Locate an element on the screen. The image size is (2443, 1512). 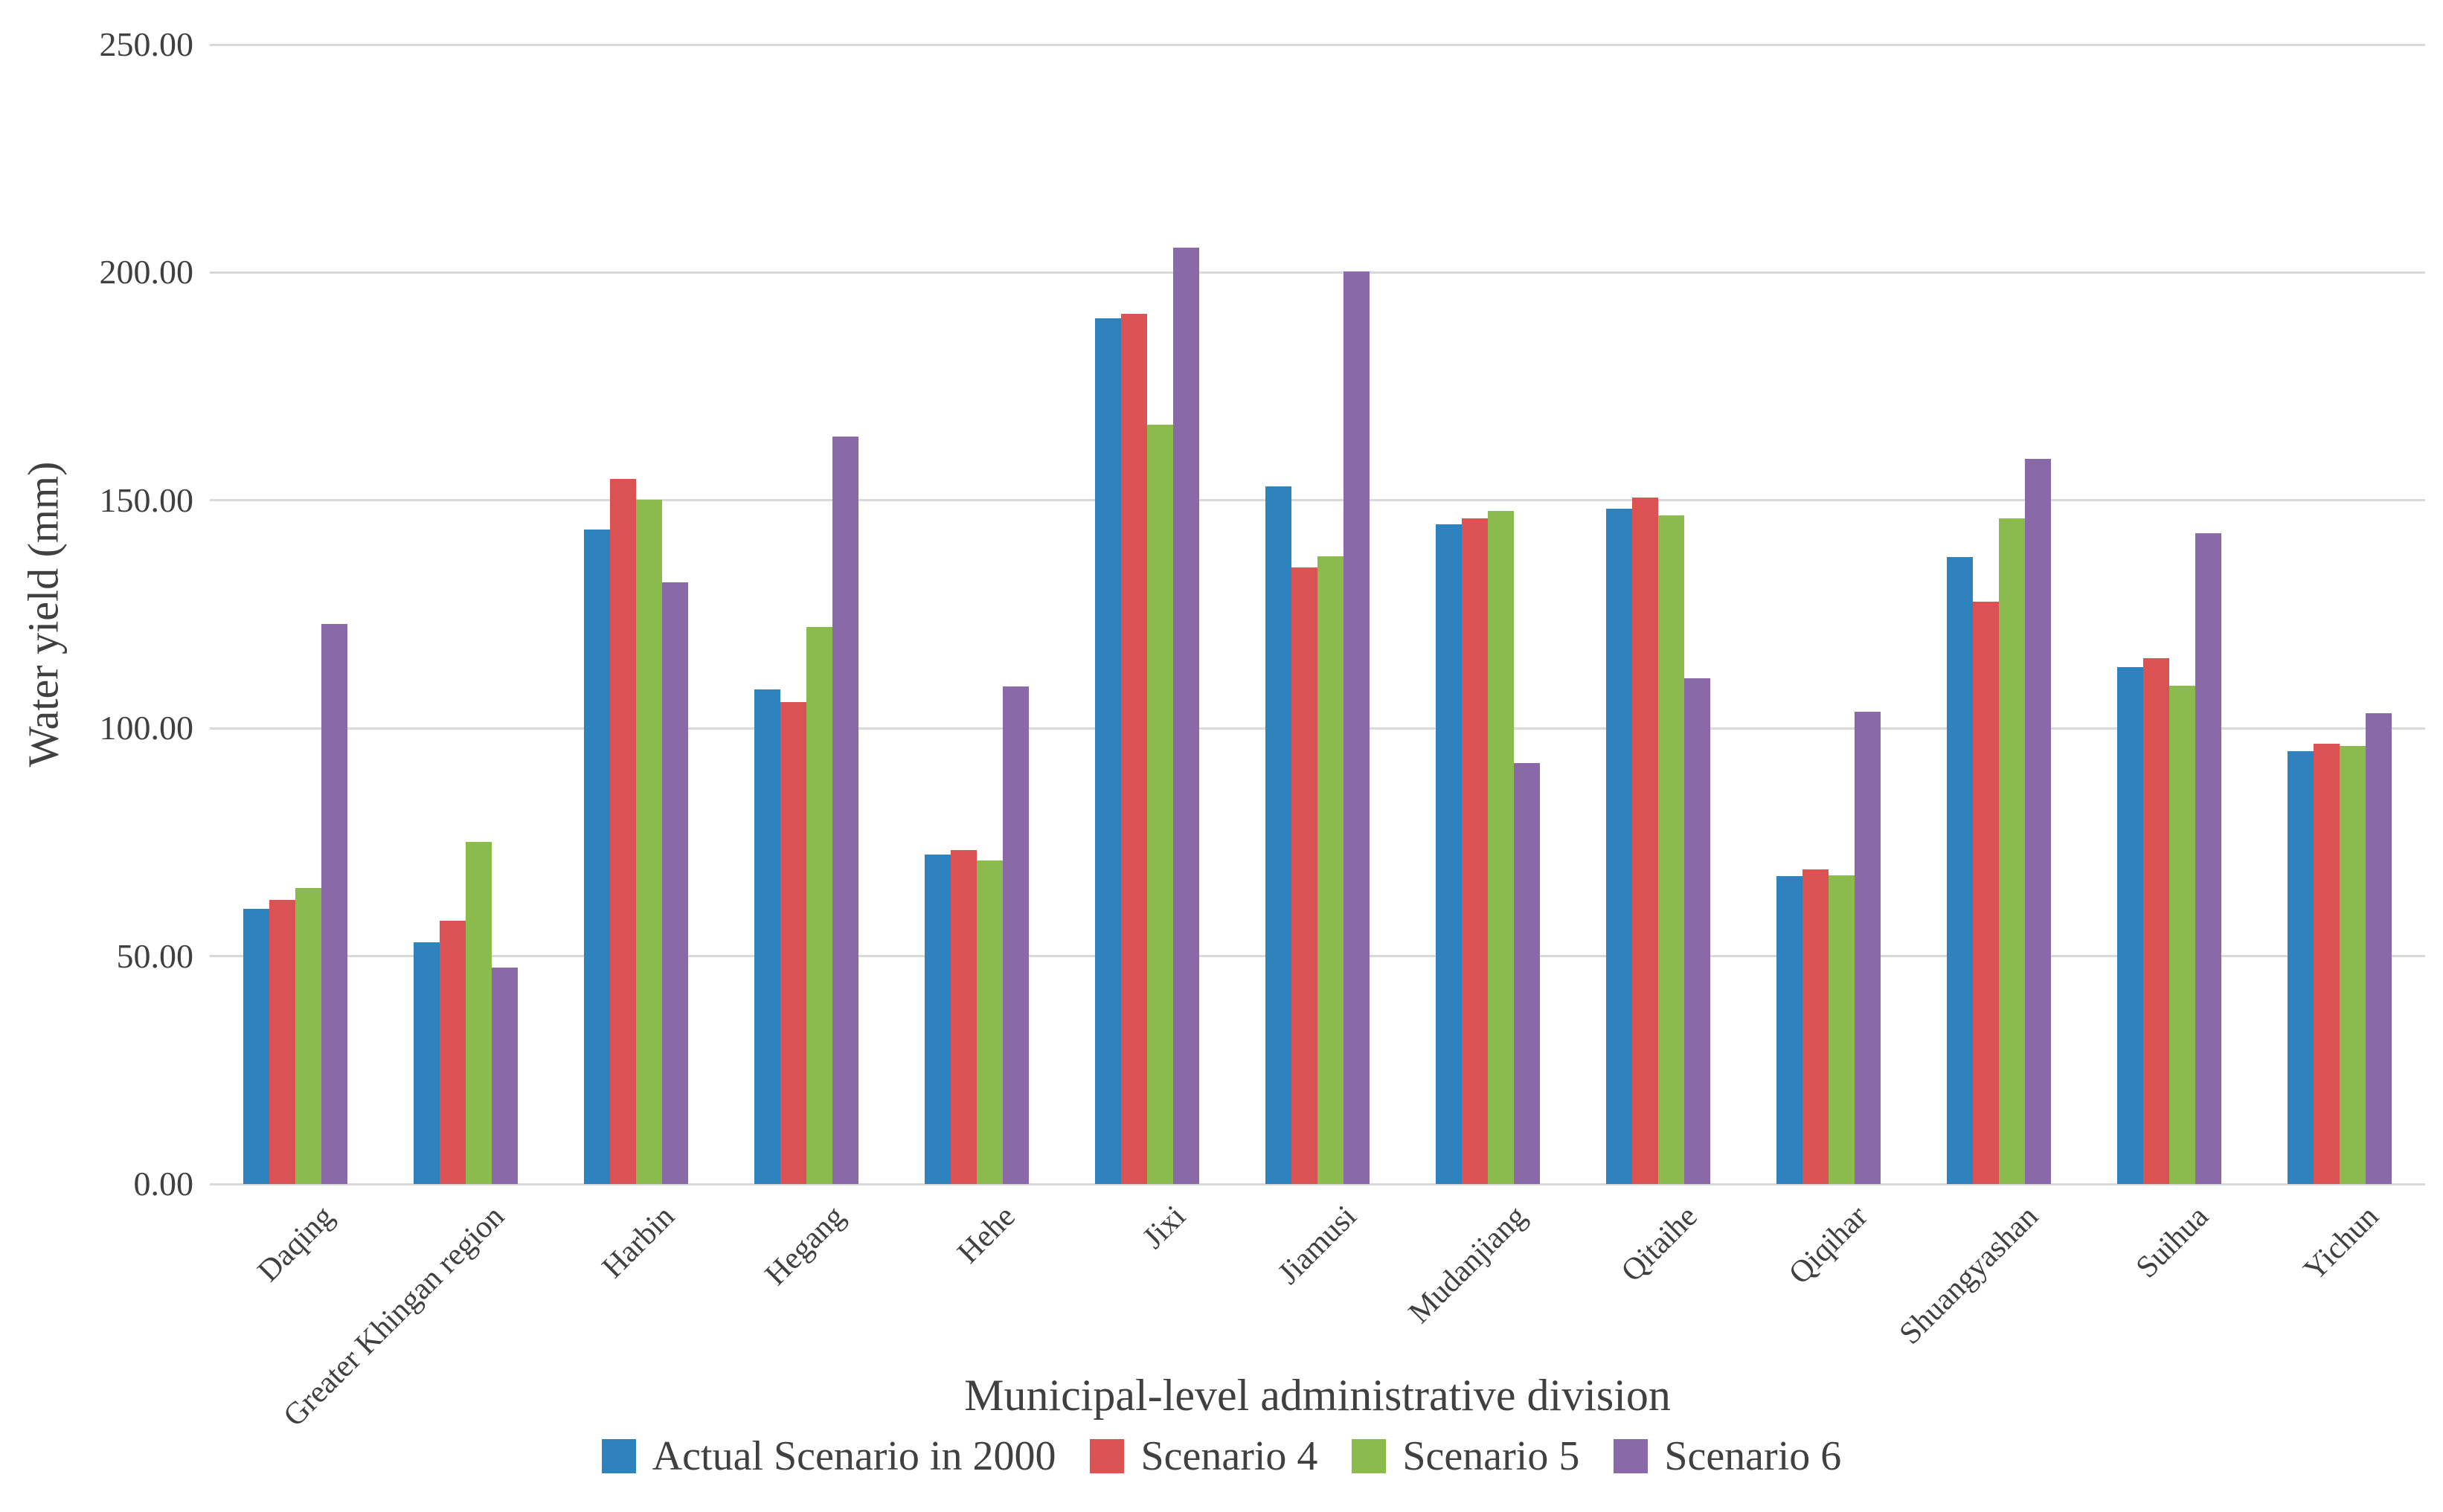
y-tick-label: 150.00 is located at coordinates (146, 499).